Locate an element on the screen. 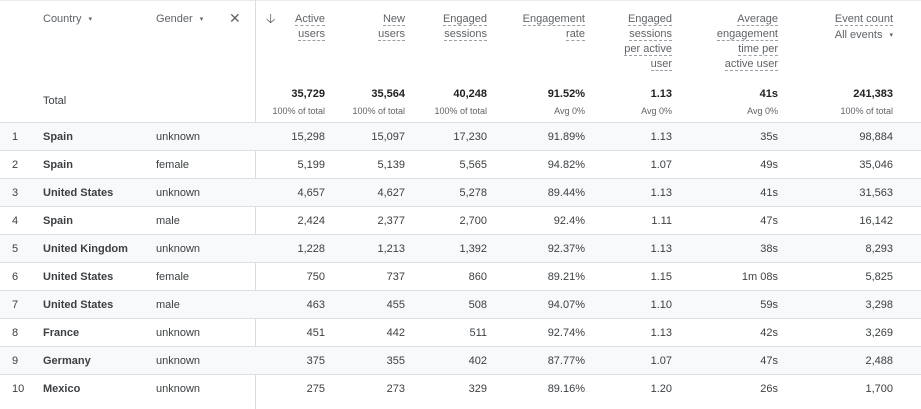 This screenshot has width=921, height=409. metric-cell-2: 329 is located at coordinates (477, 389).